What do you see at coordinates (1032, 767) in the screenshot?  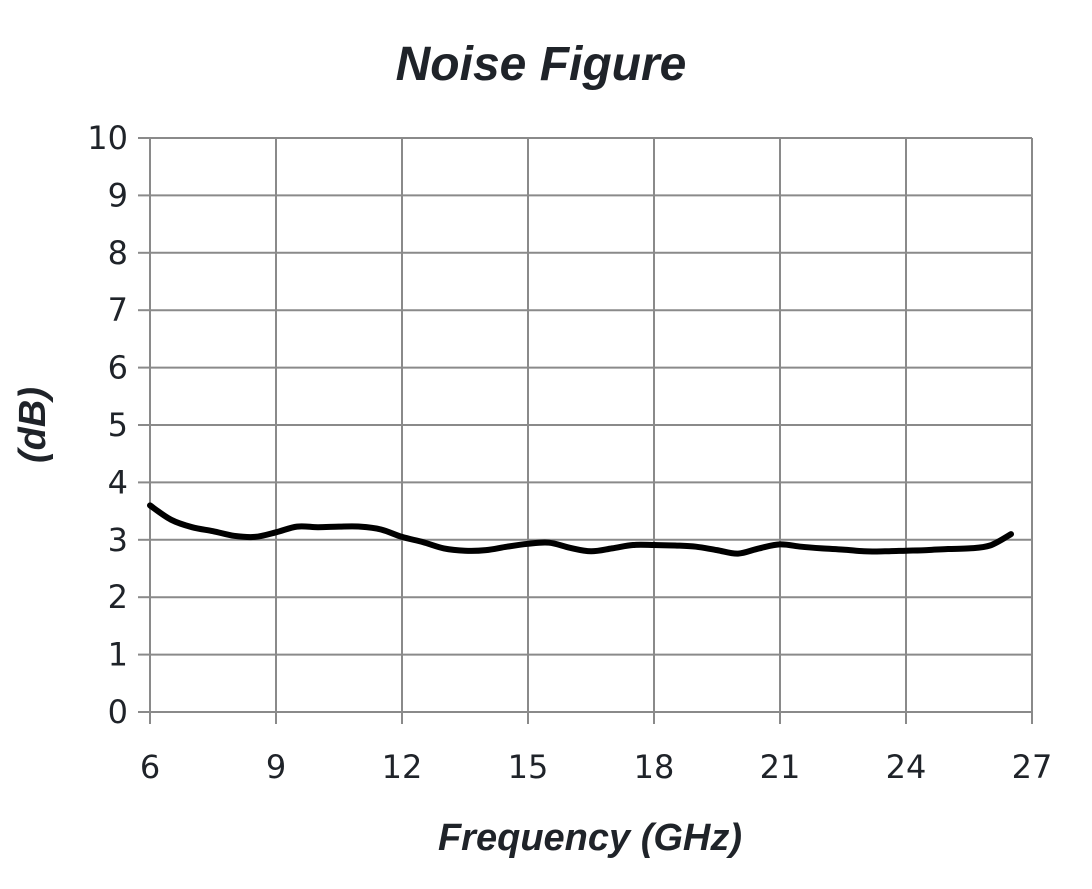 I see `x-tick-label: 27` at bounding box center [1032, 767].